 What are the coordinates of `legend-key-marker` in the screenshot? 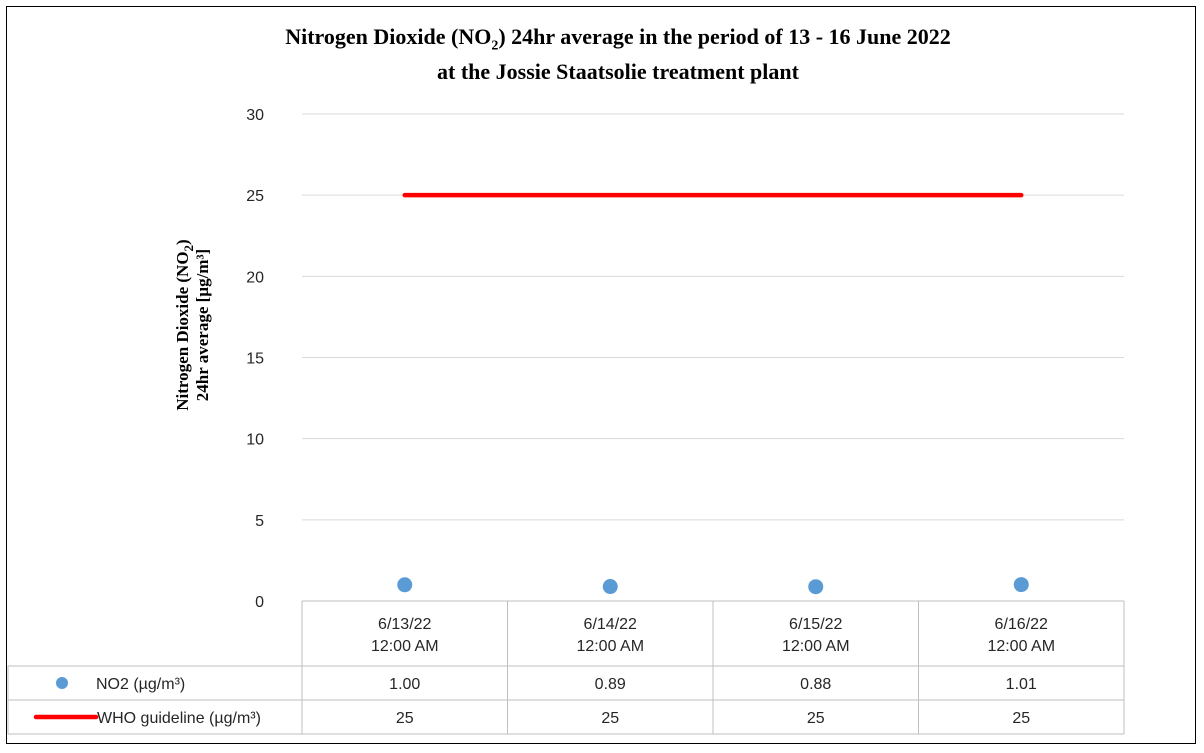 It's located at (62, 683).